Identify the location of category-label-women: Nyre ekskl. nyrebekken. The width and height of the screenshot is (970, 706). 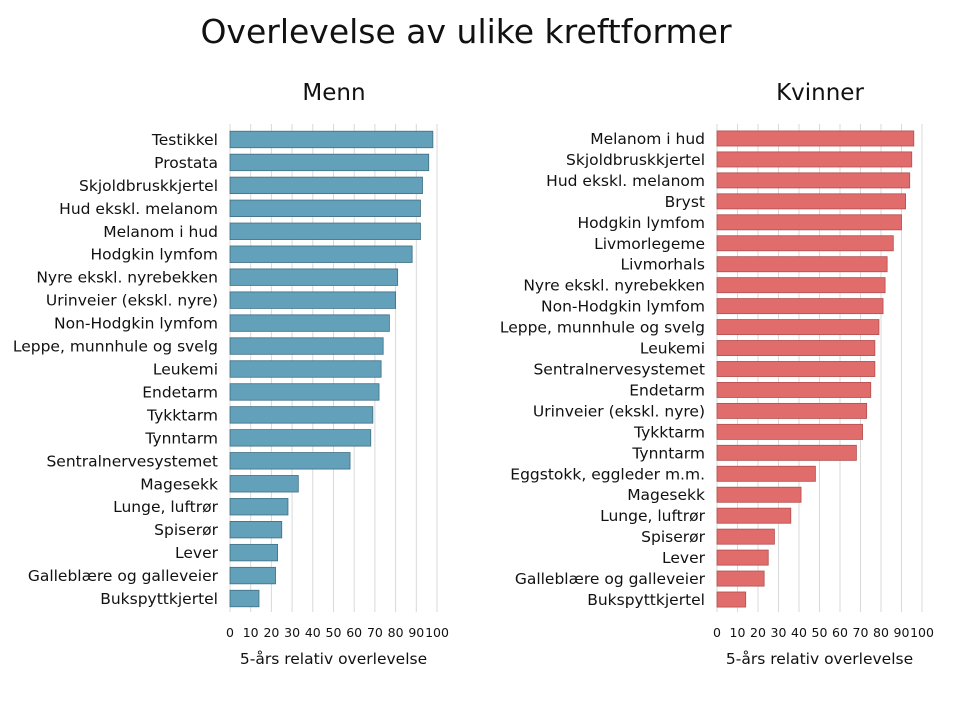
(614, 286).